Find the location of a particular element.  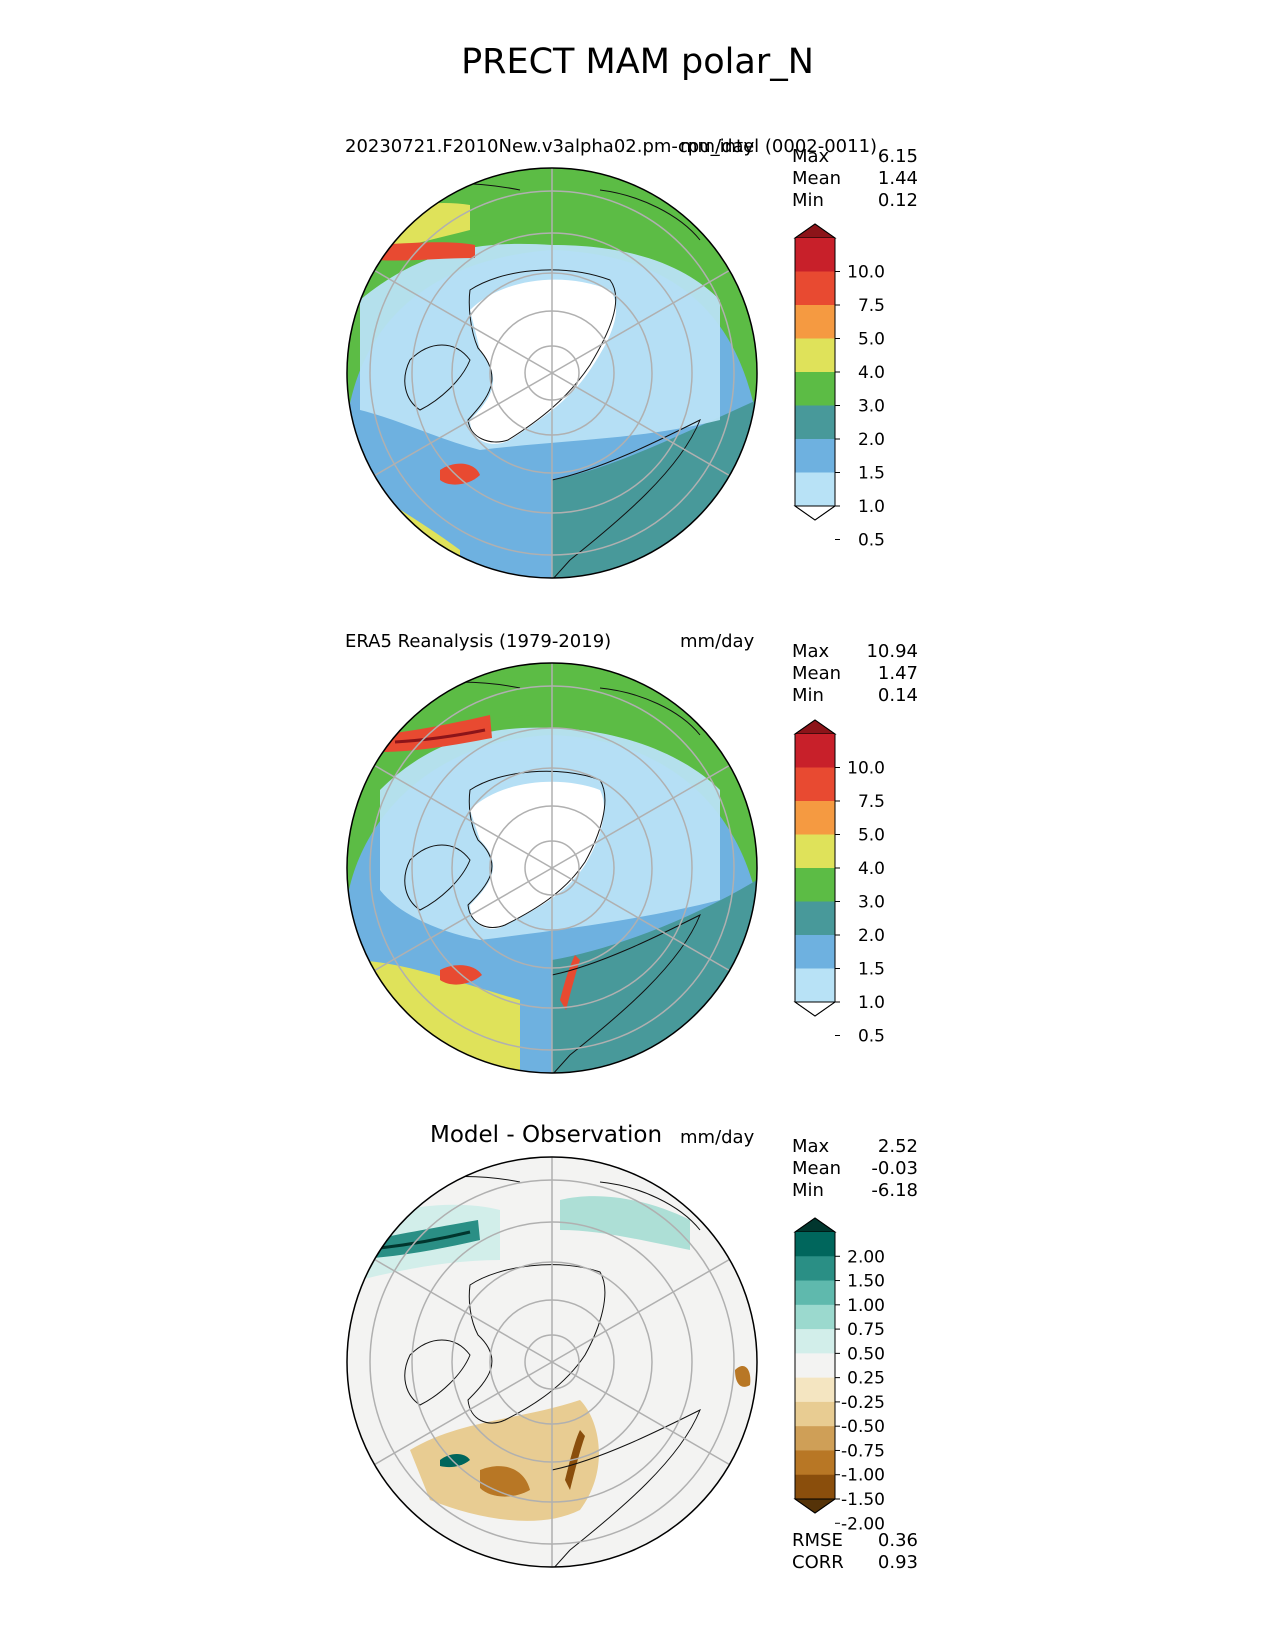

colorbar-2-tick-label: 0.75 is located at coordinates (866, 1330).